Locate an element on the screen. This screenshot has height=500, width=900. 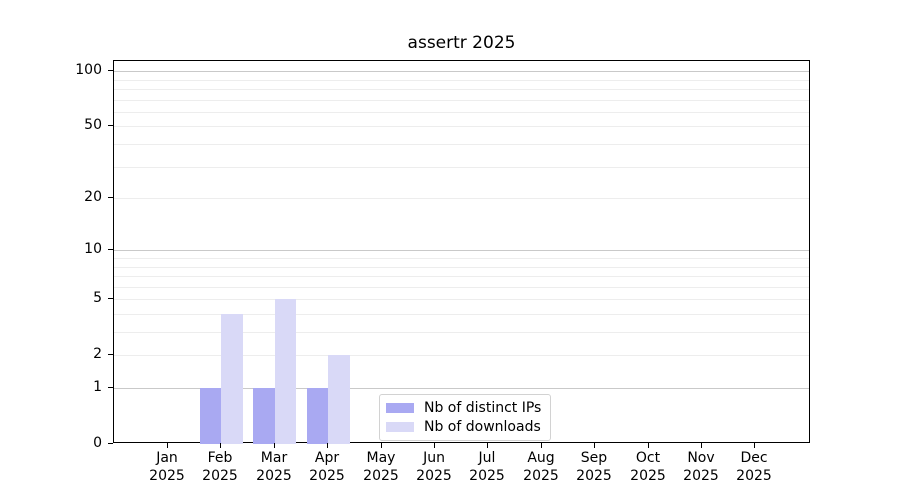
y-tick-label: 0 is located at coordinates (97, 443).